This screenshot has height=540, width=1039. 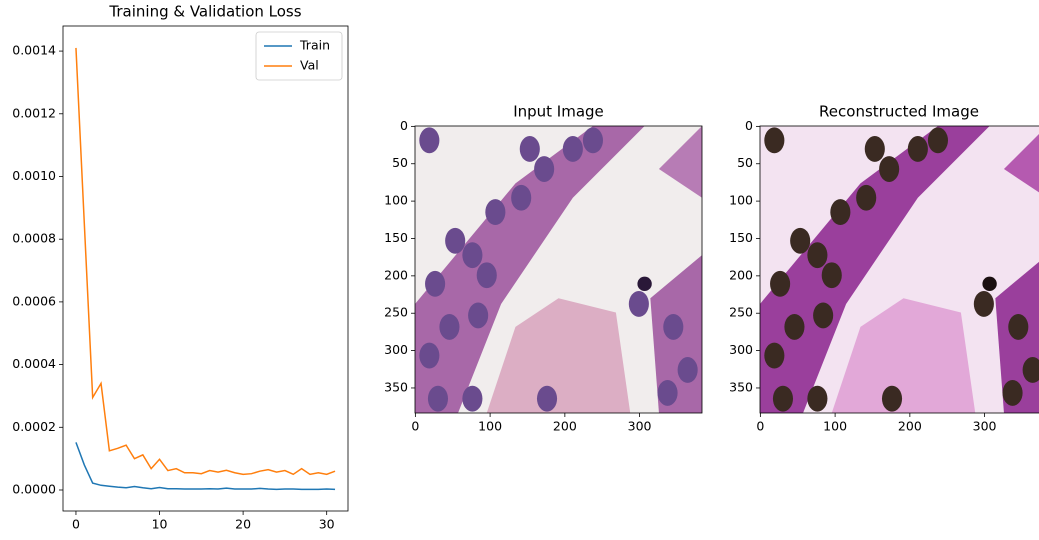 I want to click on x-tick-label: 30, so click(x=327, y=524).